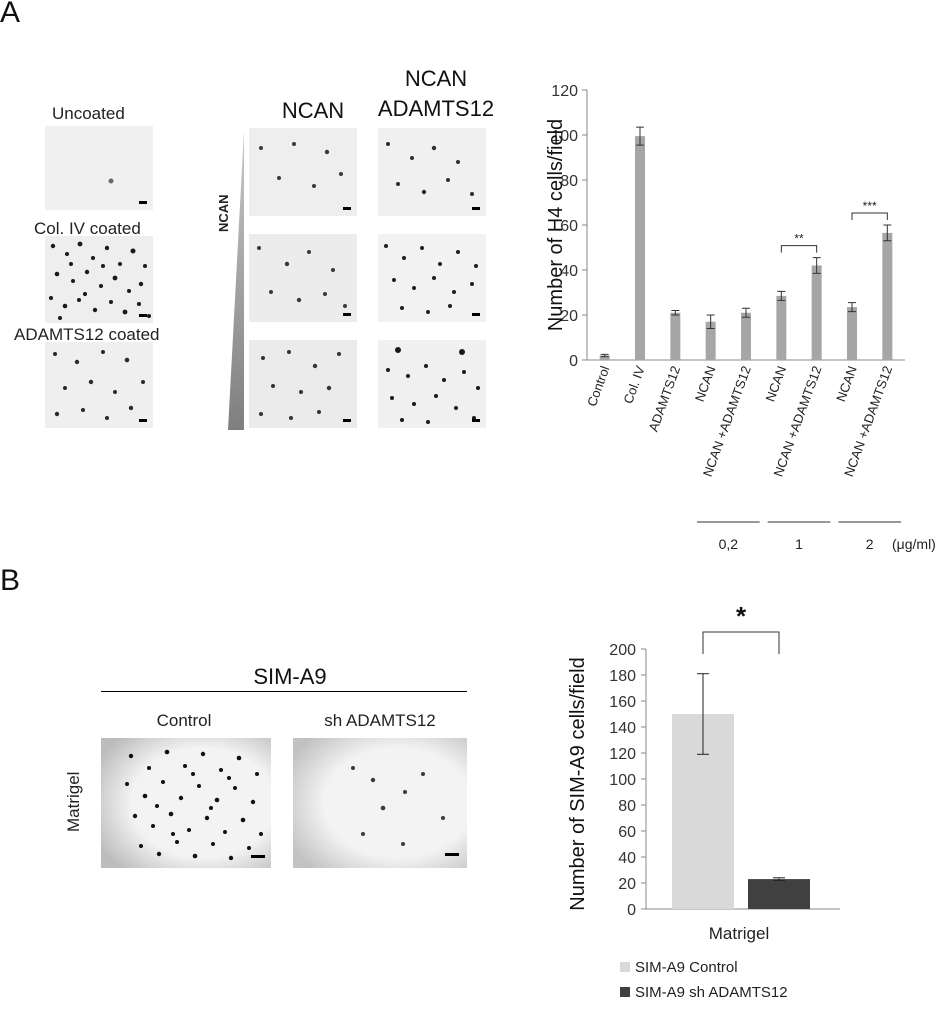  Describe the element at coordinates (622, 728) in the screenshot. I see `y-tick-label: 140` at that location.